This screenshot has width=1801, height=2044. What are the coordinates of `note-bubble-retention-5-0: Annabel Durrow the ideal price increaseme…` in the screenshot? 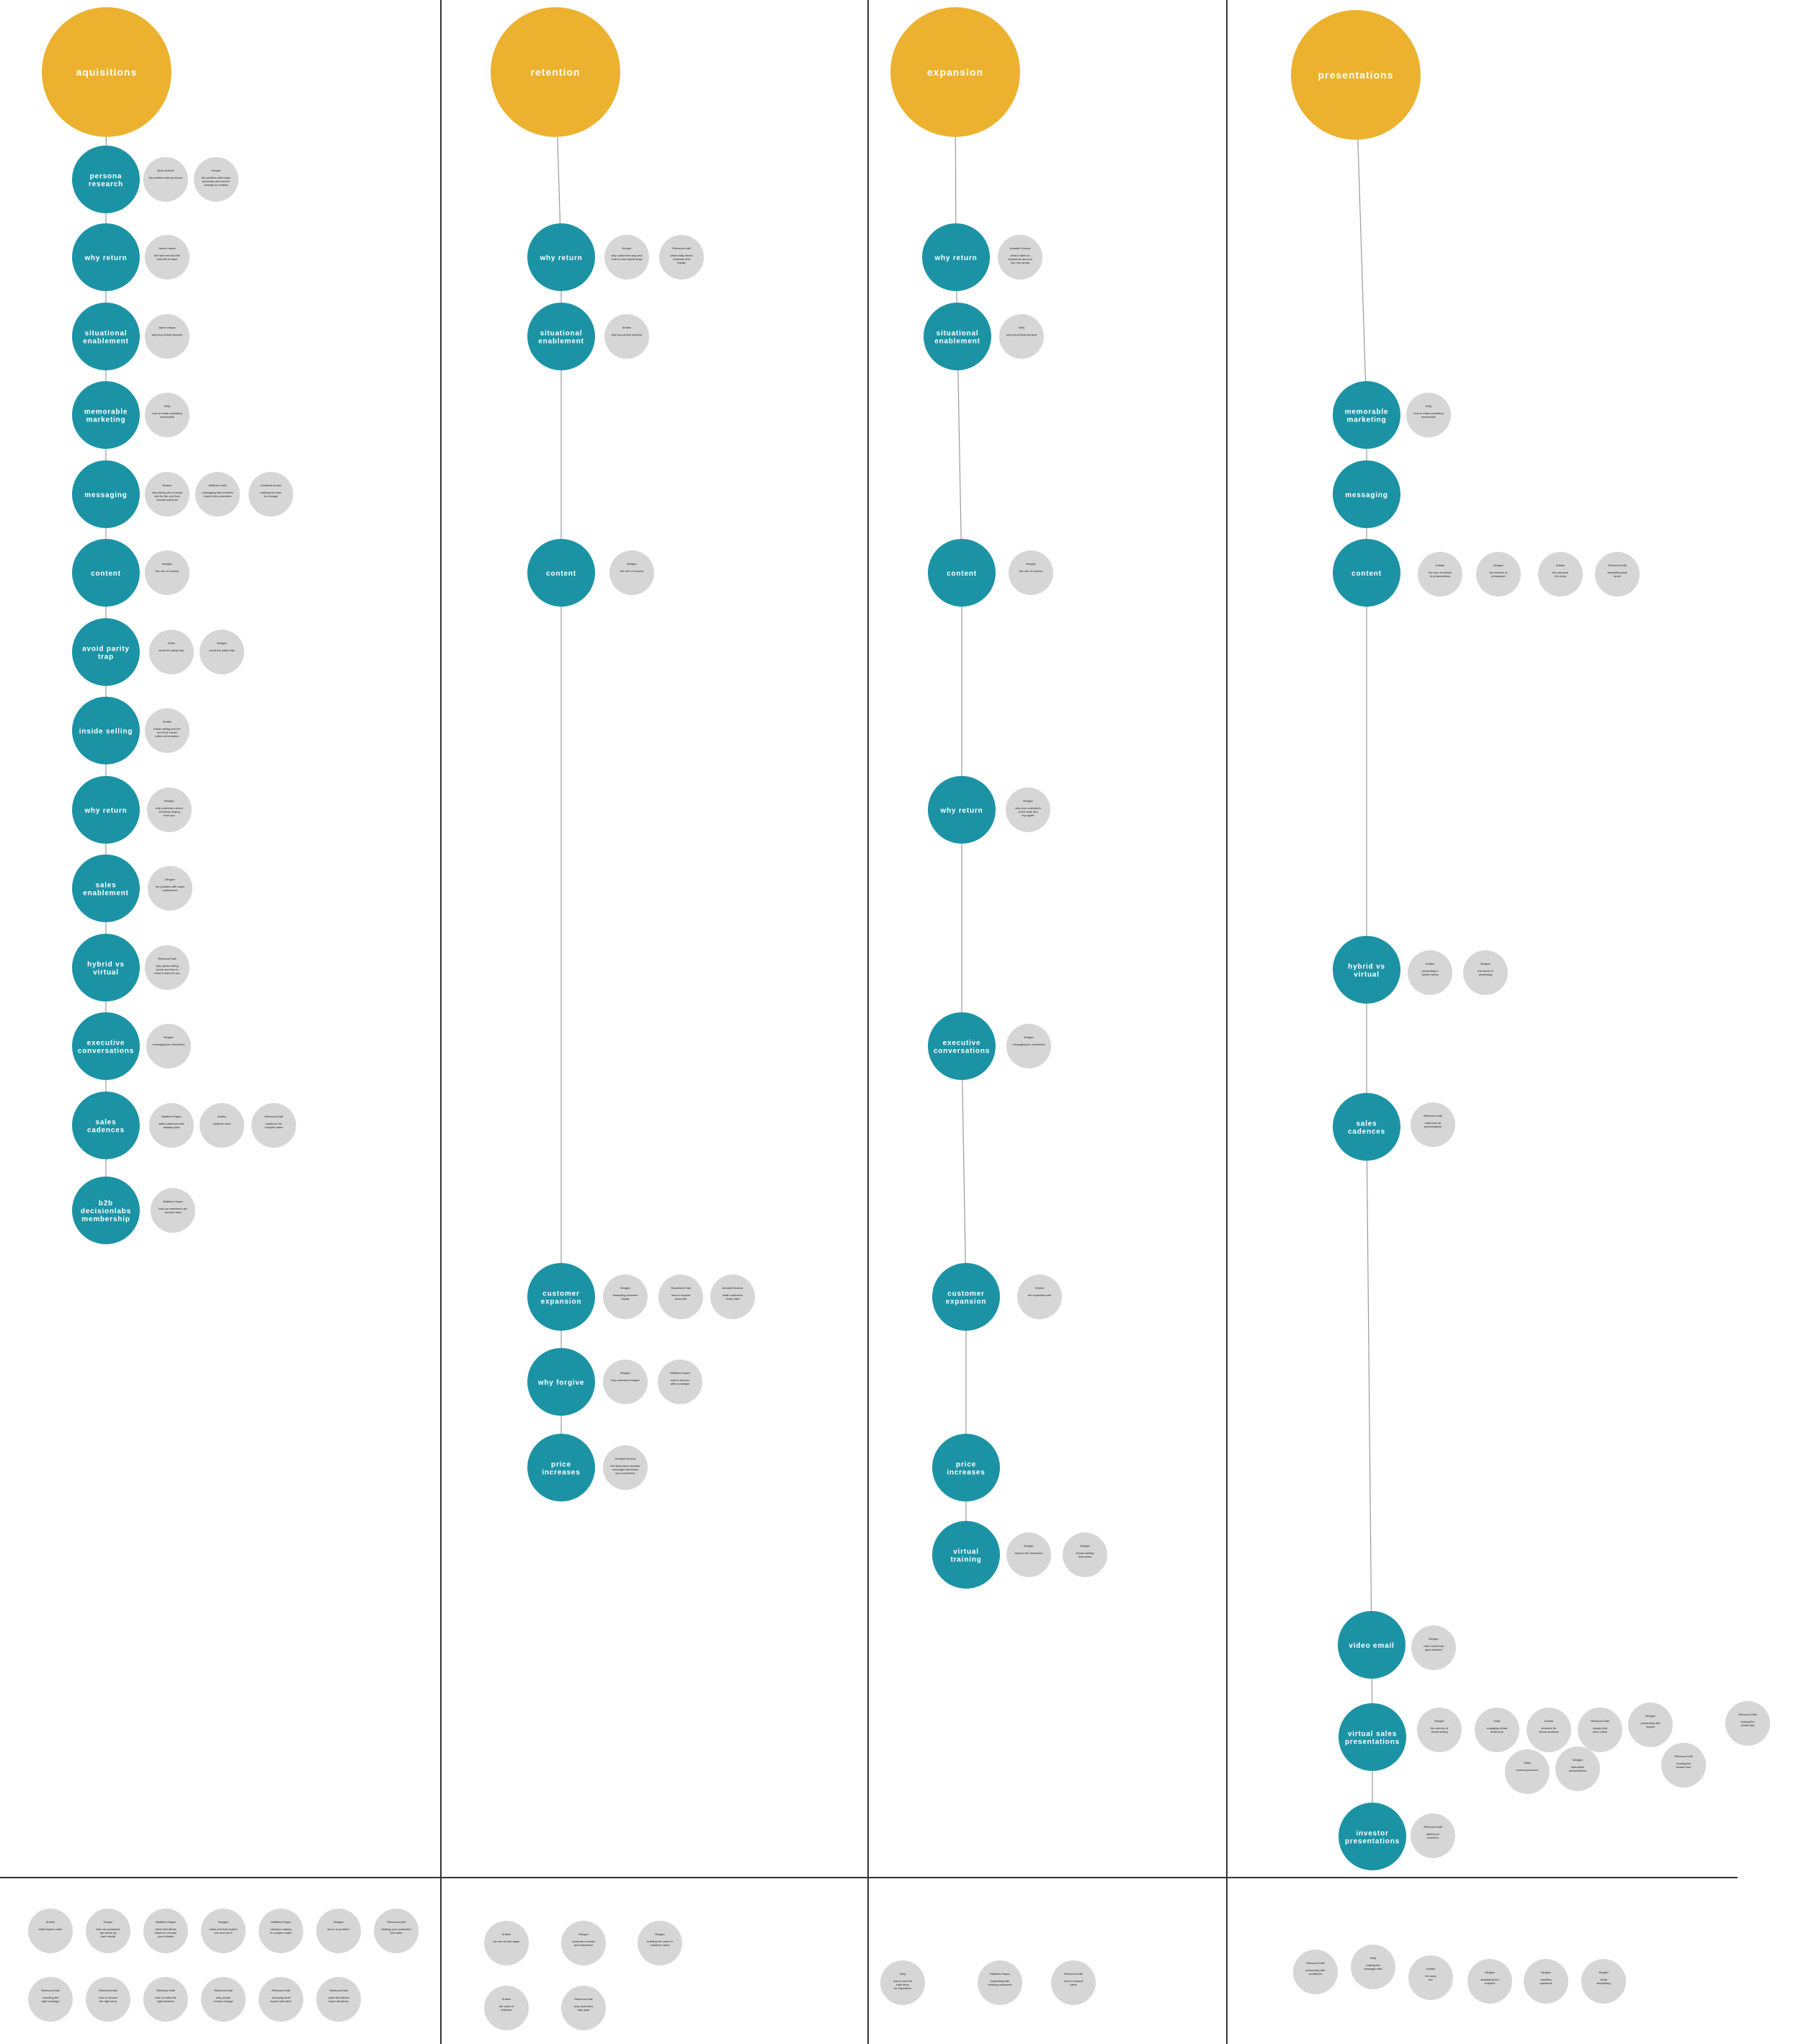 It's located at (626, 1467).